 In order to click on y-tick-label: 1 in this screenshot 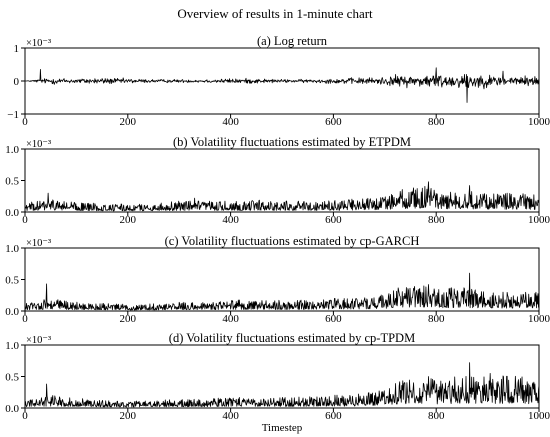, I will do `click(17, 49)`.